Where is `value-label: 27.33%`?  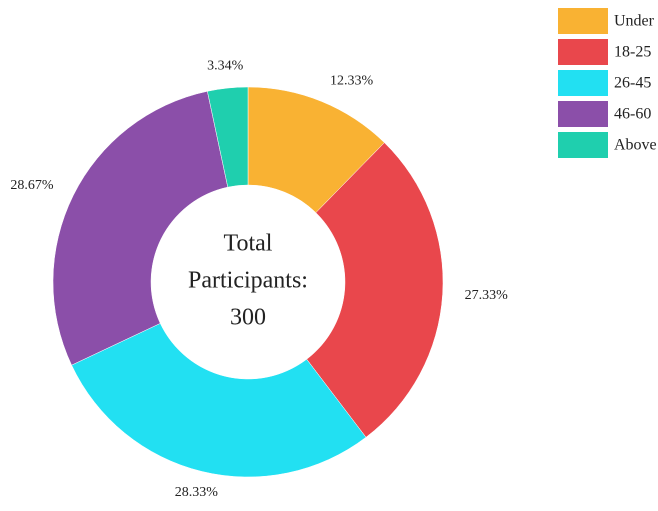 value-label: 27.33% is located at coordinates (487, 295).